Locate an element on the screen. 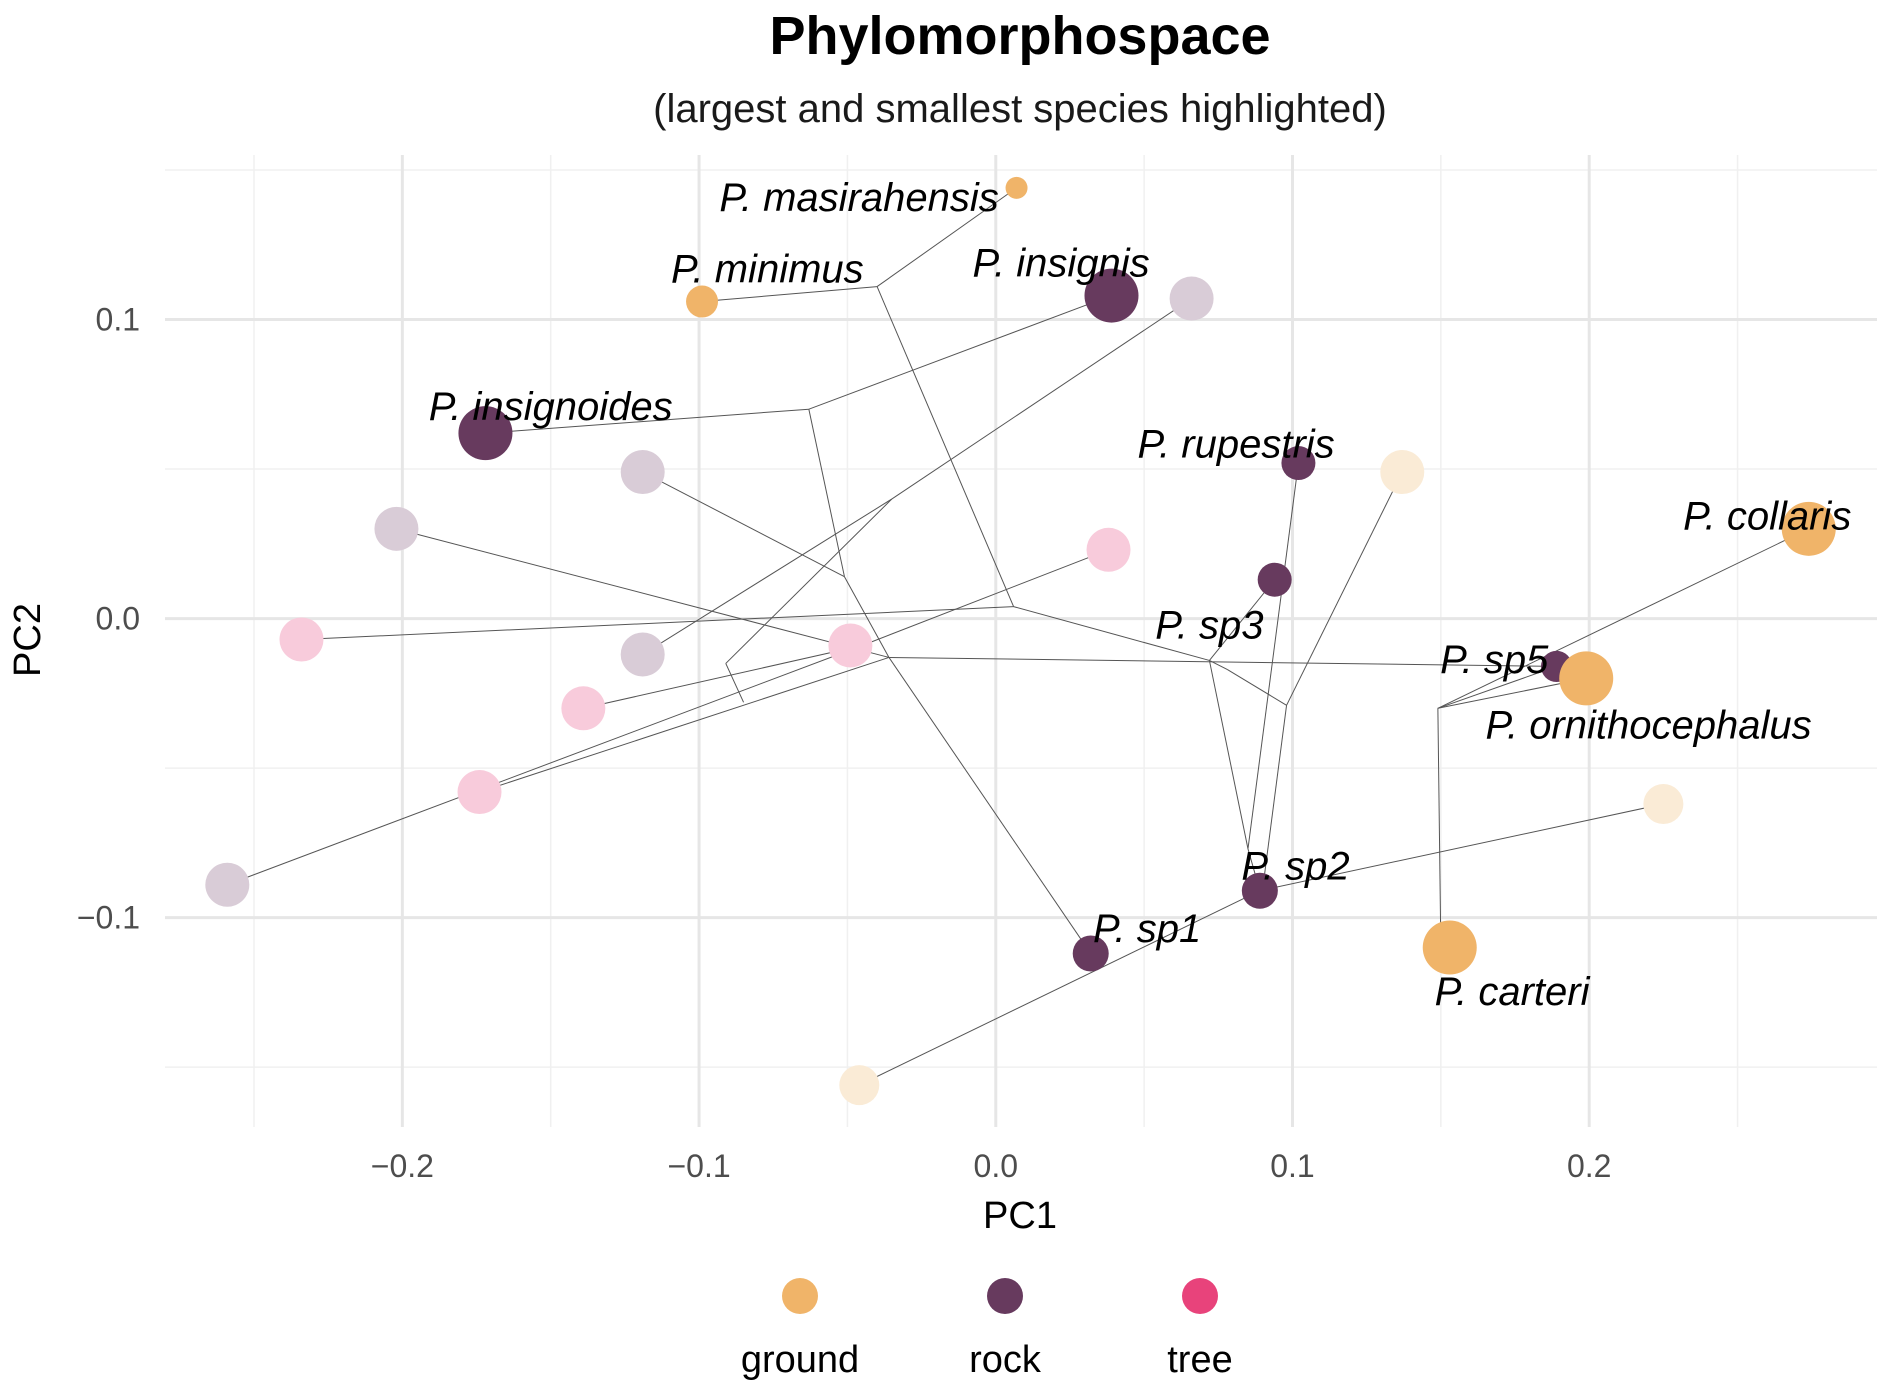  species-label-rupestris: P. rupestris is located at coordinates (1236, 445).